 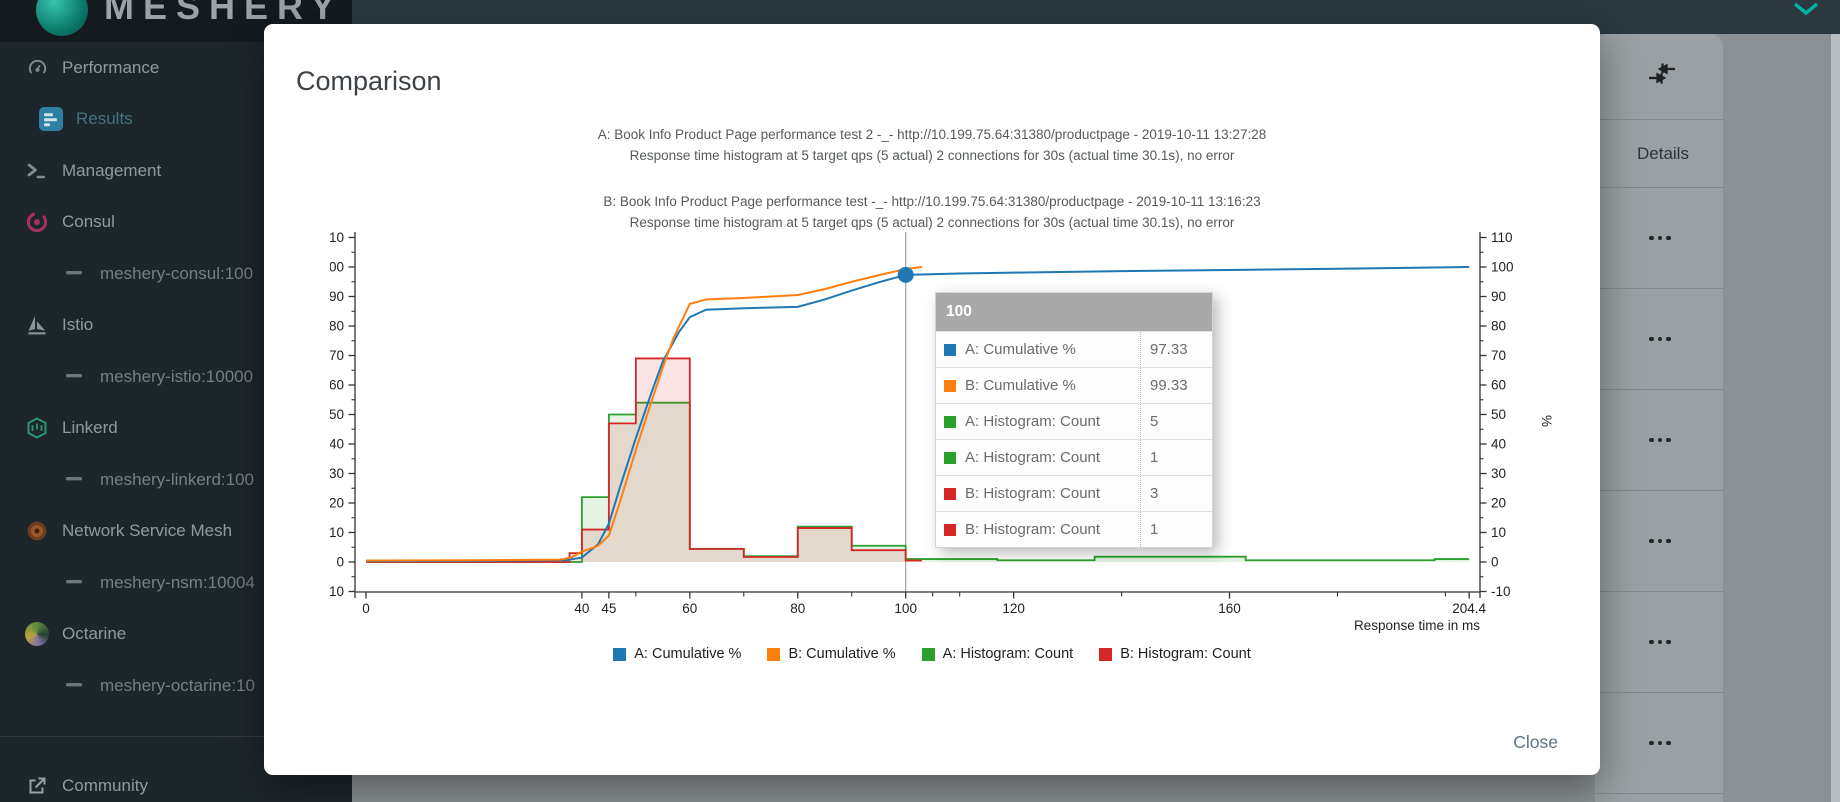 What do you see at coordinates (1498, 414) in the screenshot?
I see `svg-text: 50` at bounding box center [1498, 414].